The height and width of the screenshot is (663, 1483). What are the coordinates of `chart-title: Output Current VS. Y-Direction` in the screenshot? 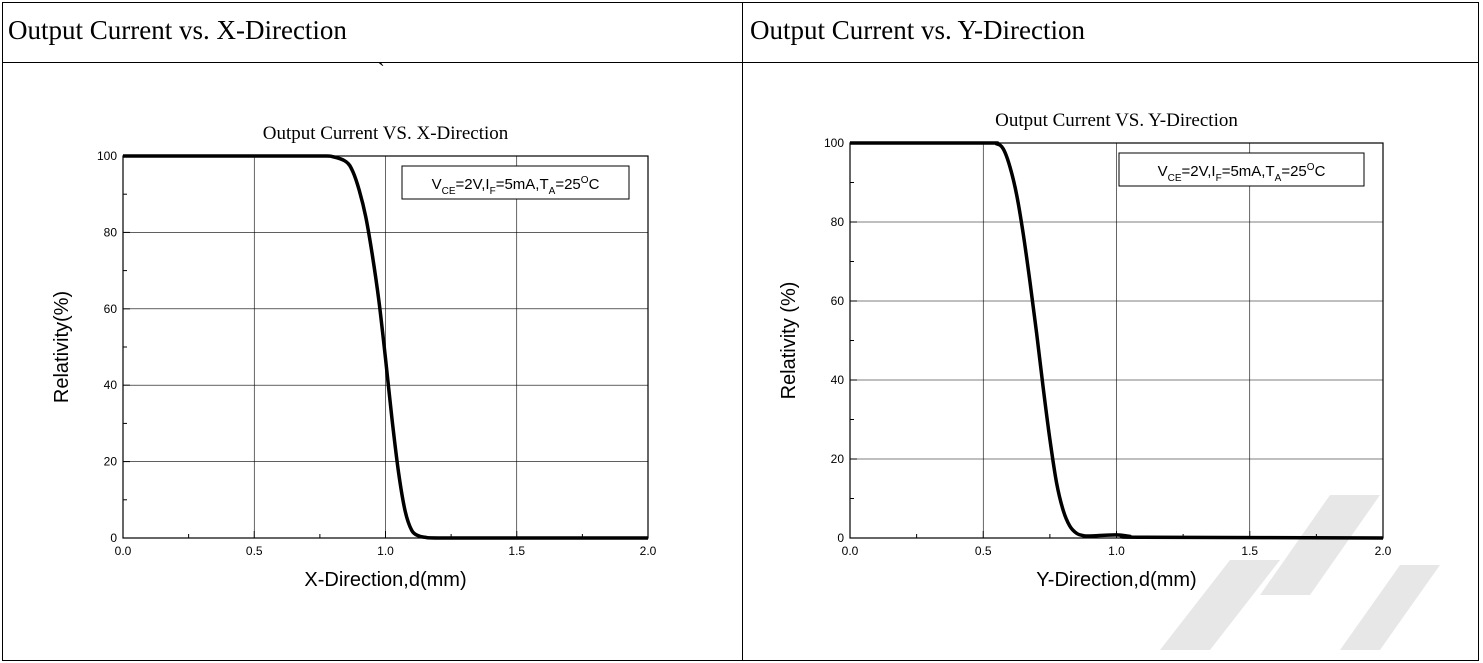 It's located at (1116, 120).